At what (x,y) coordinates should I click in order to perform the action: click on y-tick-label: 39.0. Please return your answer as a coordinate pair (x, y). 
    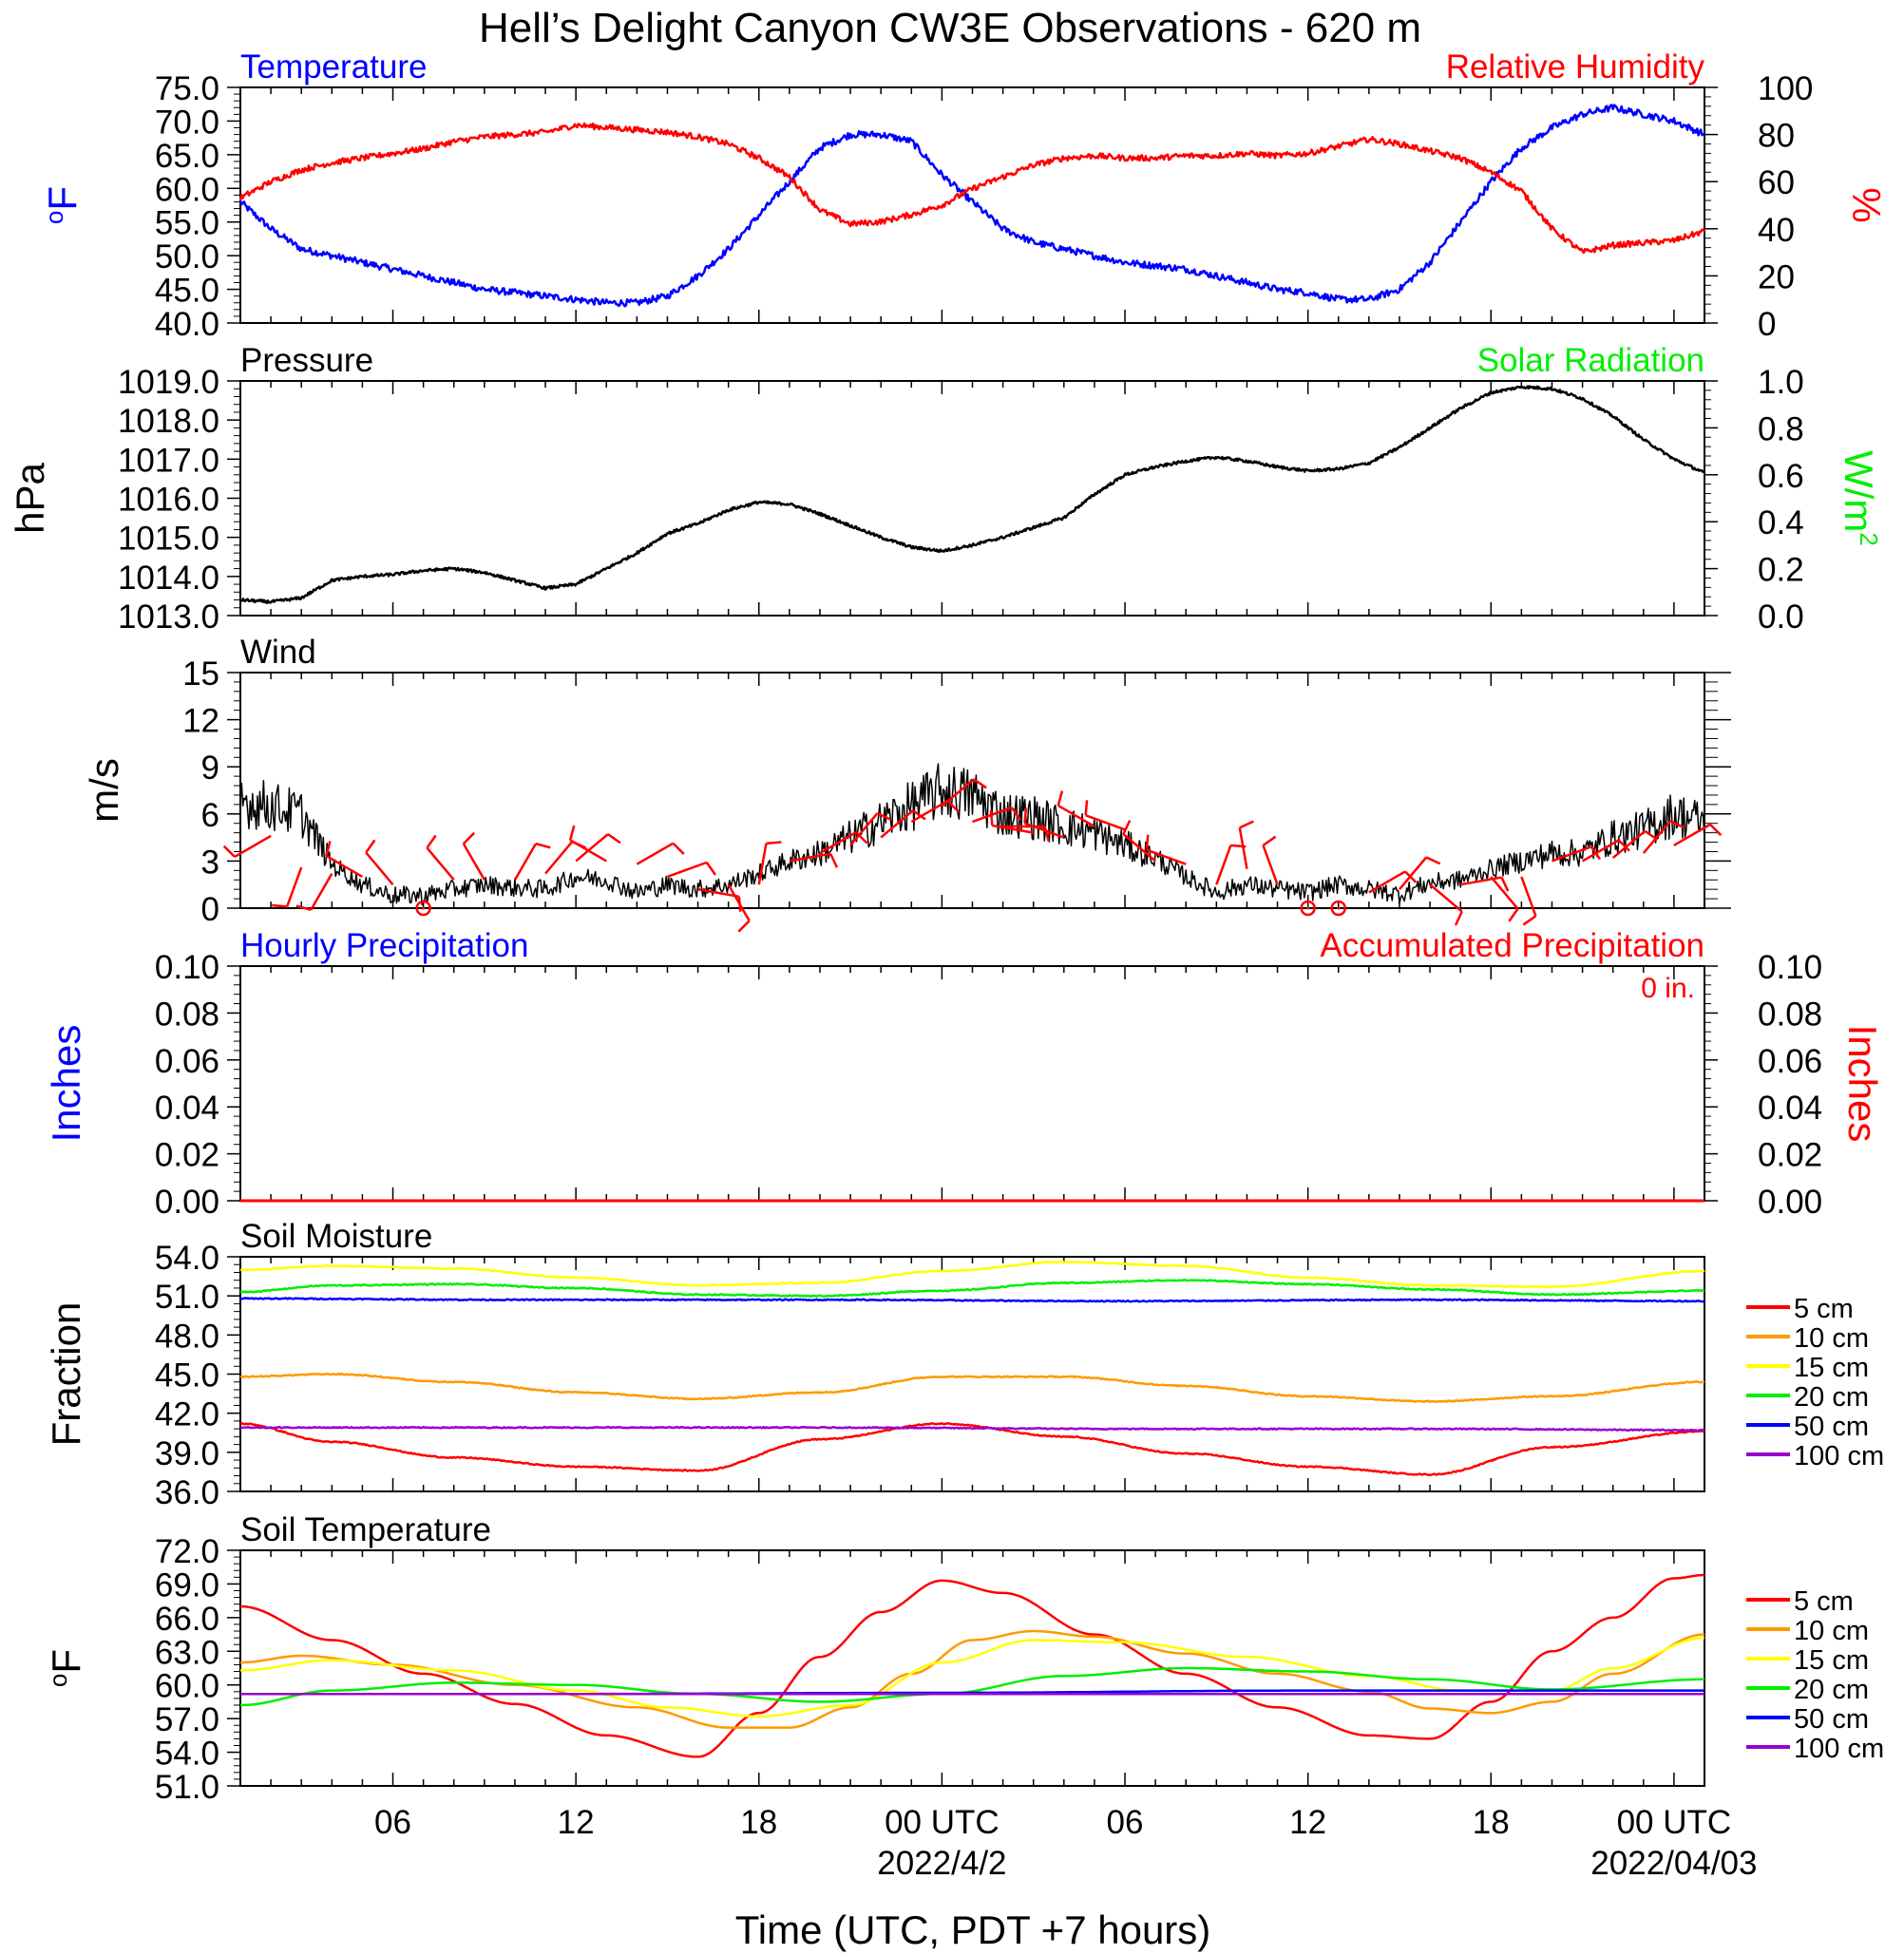
    Looking at the image, I should click on (187, 1453).